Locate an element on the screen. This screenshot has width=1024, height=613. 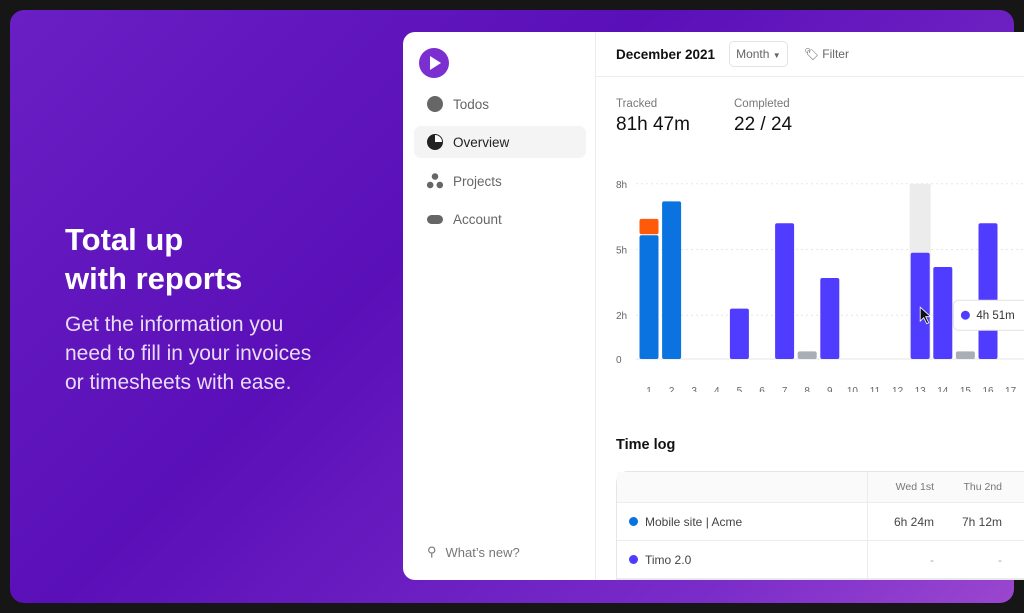
sidebar-item-label: Projects is located at coordinates (477, 181).